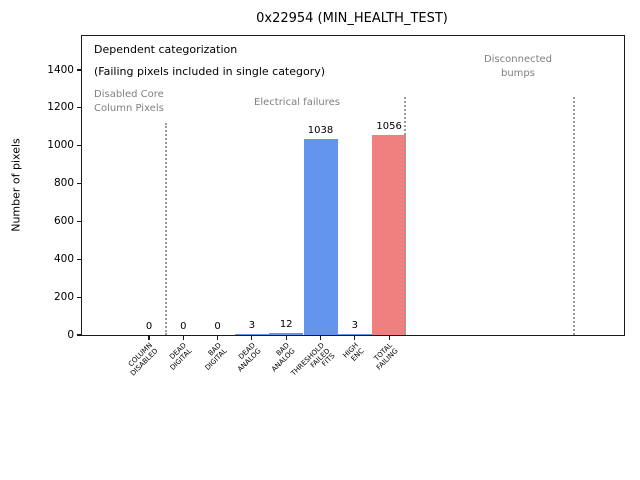 The width and height of the screenshot is (640, 480). Describe the element at coordinates (286, 324) in the screenshot. I see `bar-value-label: 12` at that location.